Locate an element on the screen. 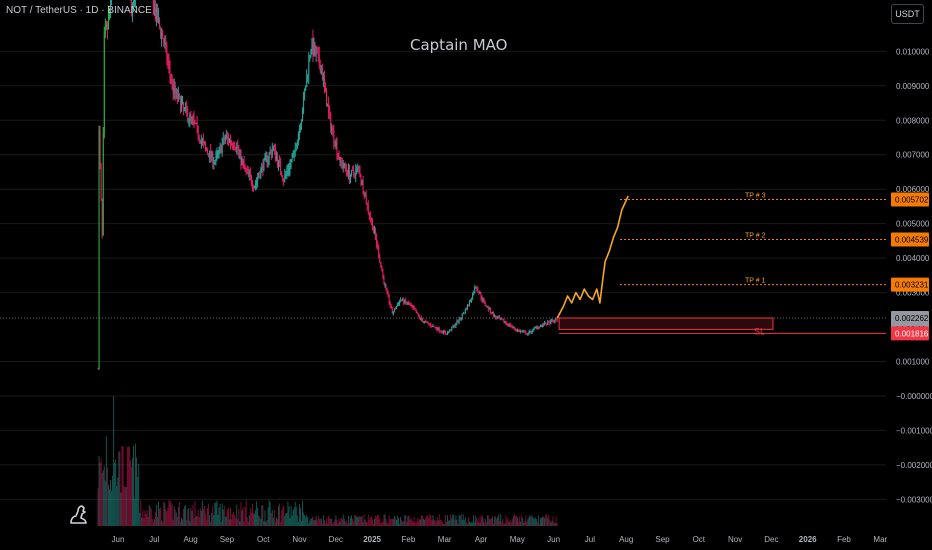  take-profit-price-tag: 0.005702 is located at coordinates (912, 199).